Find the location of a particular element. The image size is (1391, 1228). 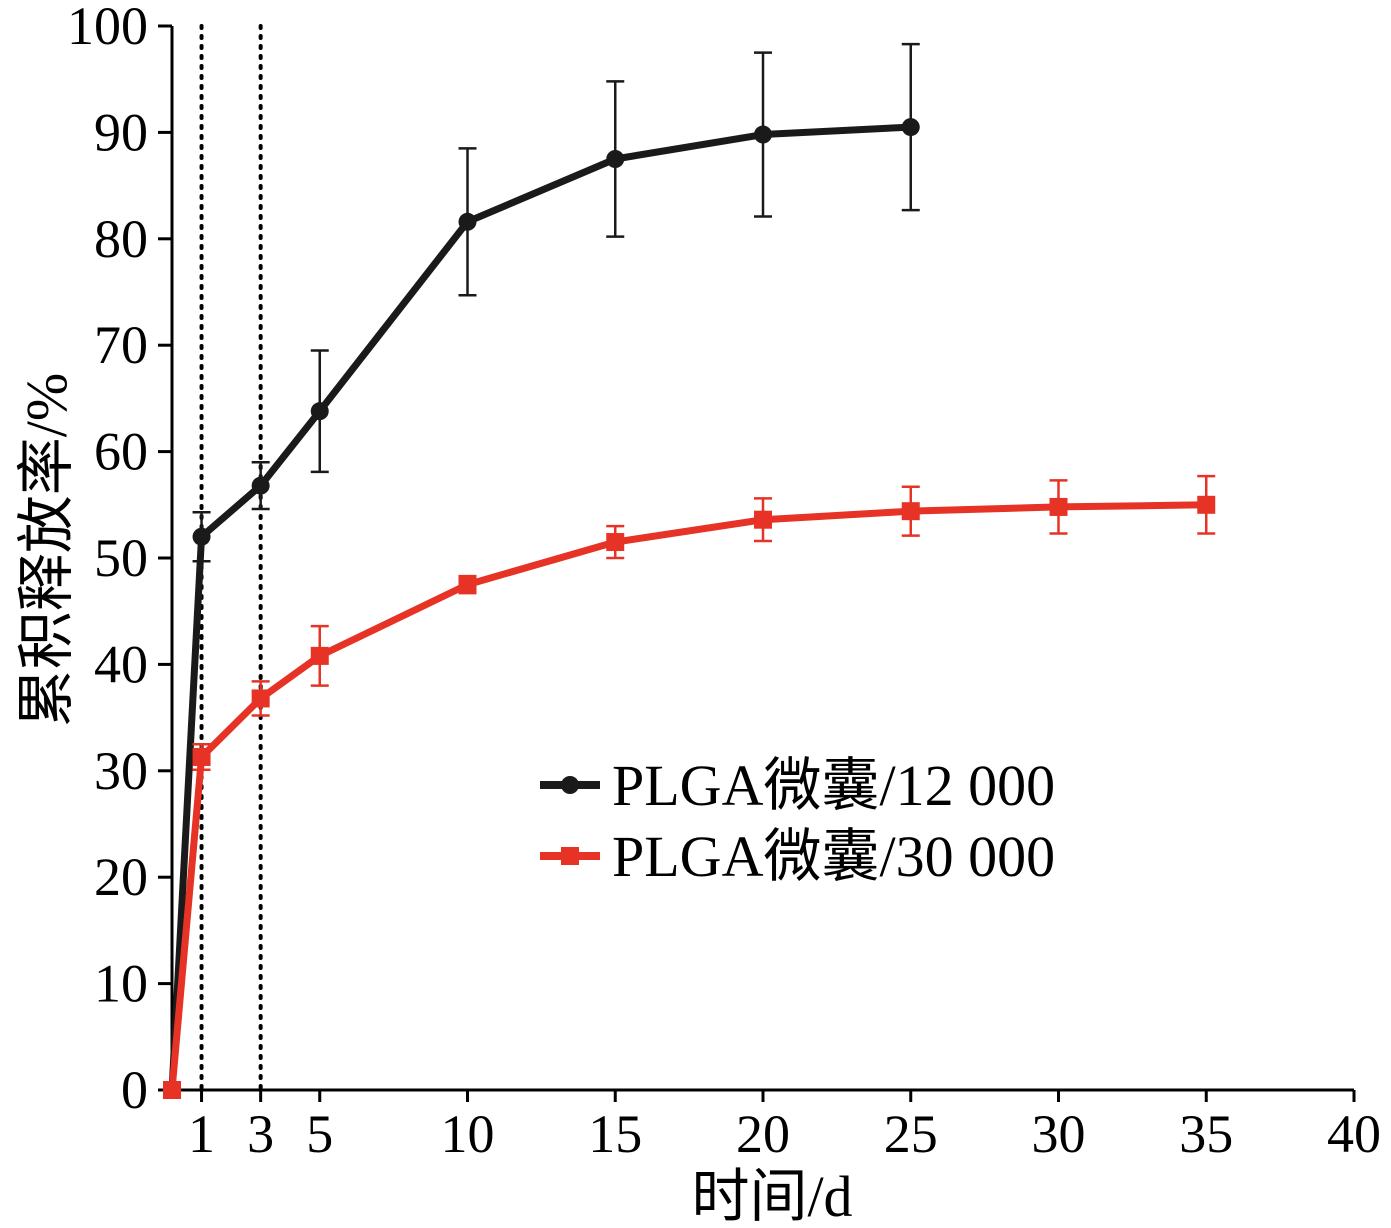

x-tick-label: 35 is located at coordinates (1206, 1134).